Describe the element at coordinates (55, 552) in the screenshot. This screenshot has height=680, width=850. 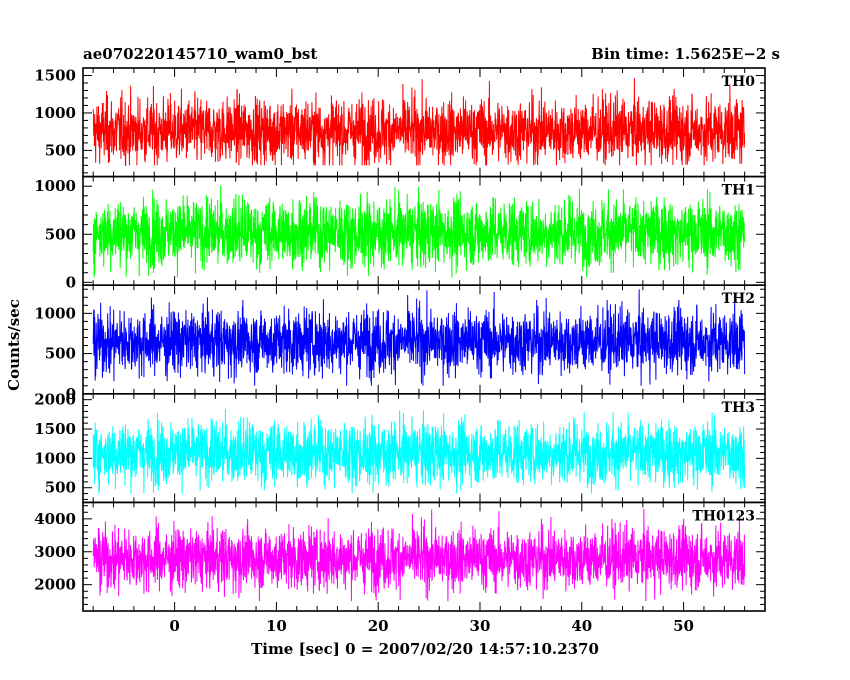
I see `y-tick-label: 3000` at that location.